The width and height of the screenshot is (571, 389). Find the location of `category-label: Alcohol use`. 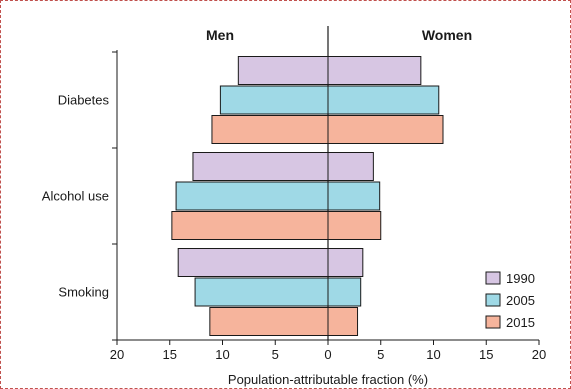

category-label: Alcohol use is located at coordinates (75, 196).